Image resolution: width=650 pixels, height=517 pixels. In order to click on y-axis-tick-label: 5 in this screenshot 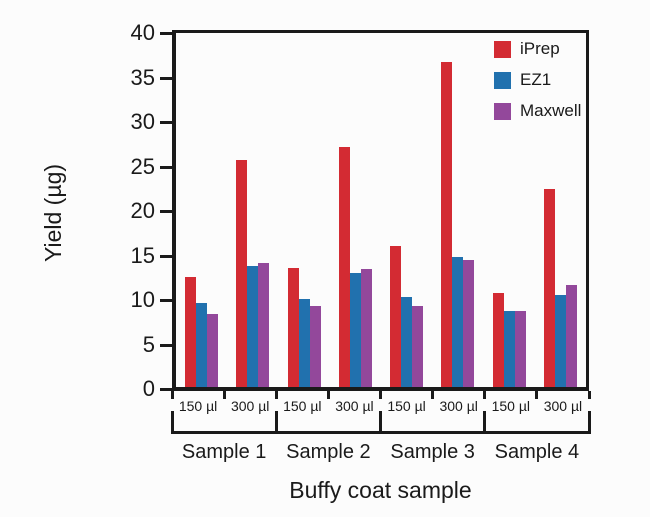, I will do `click(148, 344)`.